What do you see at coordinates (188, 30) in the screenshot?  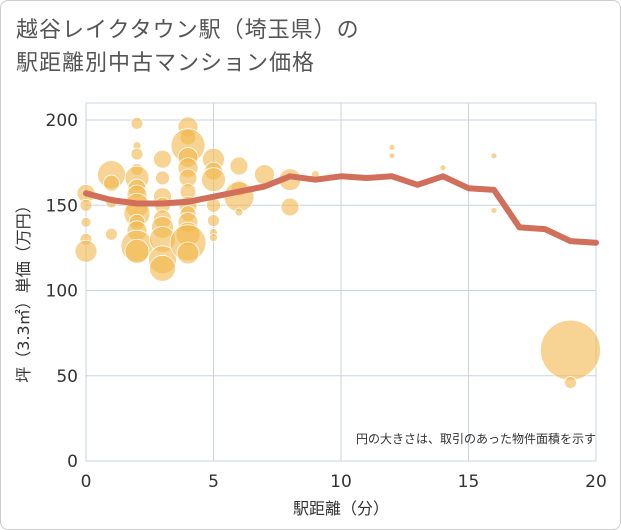 I see `title-line-1: 越谷レイクタウン駅（埼玉県）の` at bounding box center [188, 30].